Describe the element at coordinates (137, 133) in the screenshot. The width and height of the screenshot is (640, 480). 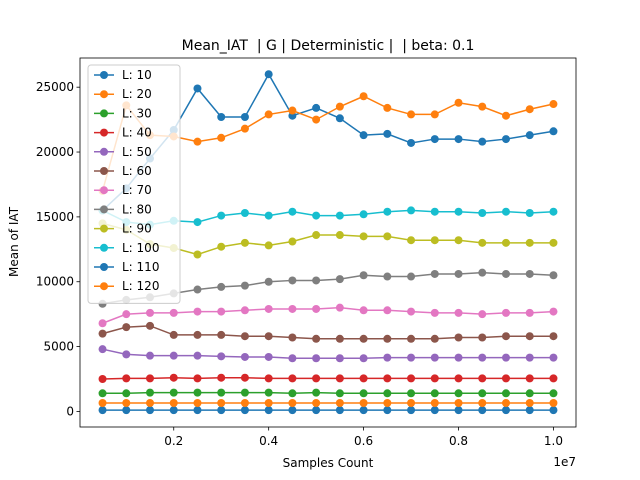
I see `legend-label: L: 40` at that location.